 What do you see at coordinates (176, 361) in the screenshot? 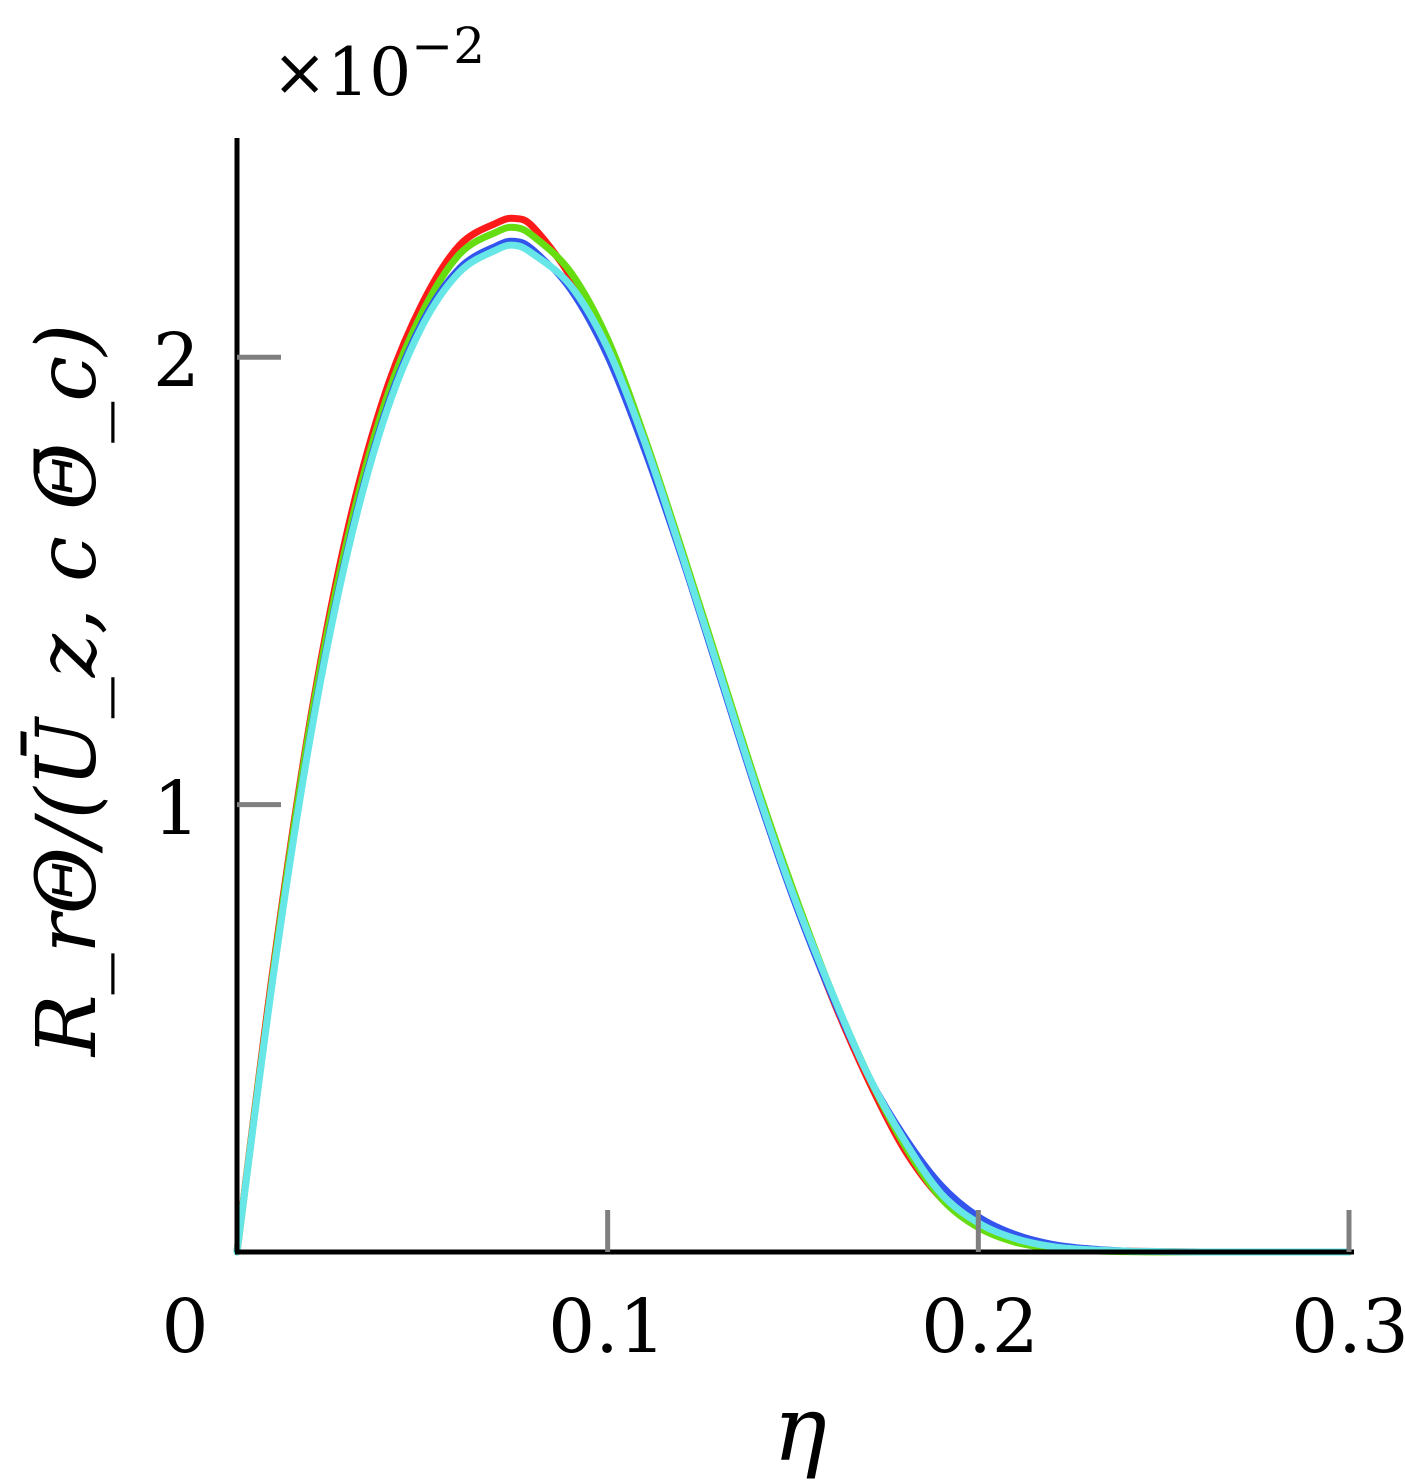
I see `y-tick-label-2: 2` at bounding box center [176, 361].